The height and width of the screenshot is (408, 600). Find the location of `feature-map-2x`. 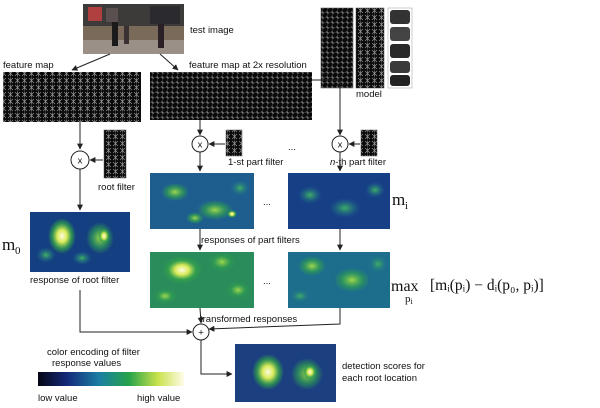

feature-map-2x is located at coordinates (231, 96).